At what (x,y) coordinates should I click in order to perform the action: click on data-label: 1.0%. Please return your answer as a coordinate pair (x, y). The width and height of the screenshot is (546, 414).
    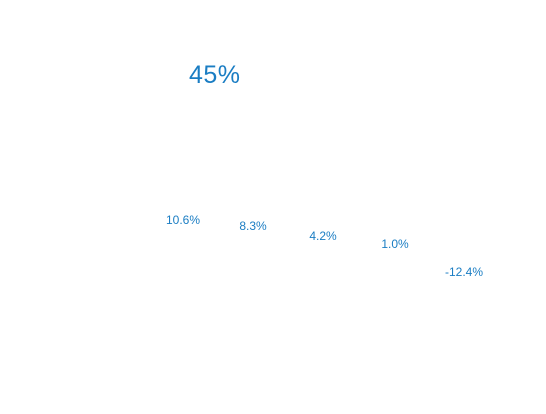
    Looking at the image, I should click on (395, 244).